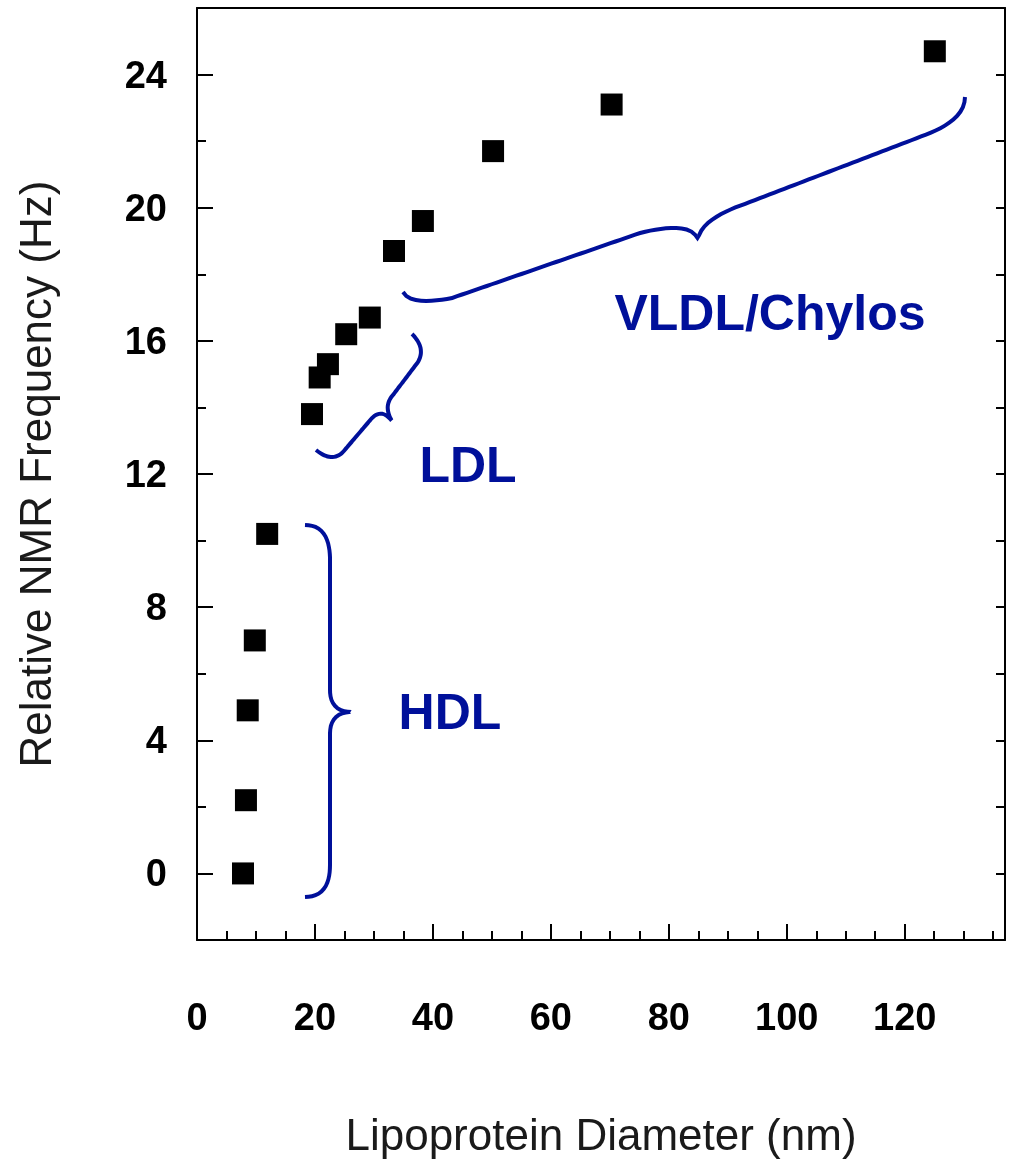 Image resolution: width=1013 pixels, height=1161 pixels. Describe the element at coordinates (156, 607) in the screenshot. I see `y-tick-label: 8` at that location.